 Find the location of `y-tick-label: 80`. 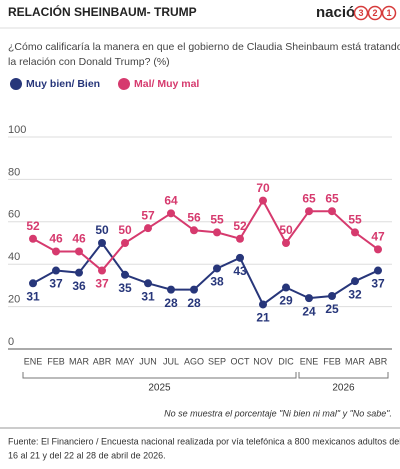

y-tick-label: 80 is located at coordinates (14, 172).